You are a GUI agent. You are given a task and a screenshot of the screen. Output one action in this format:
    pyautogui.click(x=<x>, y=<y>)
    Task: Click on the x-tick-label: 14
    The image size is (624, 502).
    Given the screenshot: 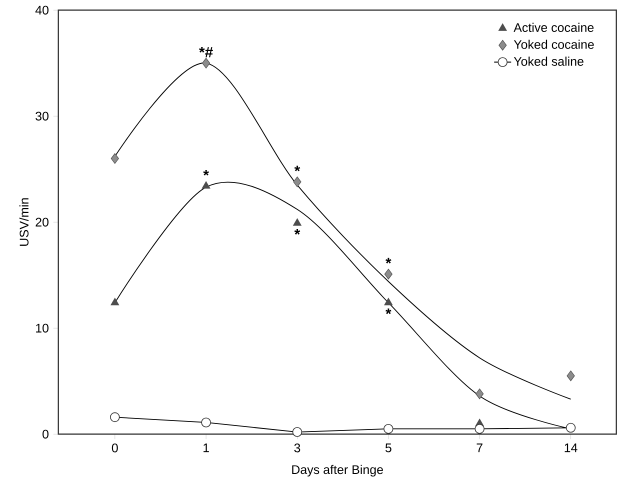 What is the action you would take?
    pyautogui.click(x=571, y=448)
    